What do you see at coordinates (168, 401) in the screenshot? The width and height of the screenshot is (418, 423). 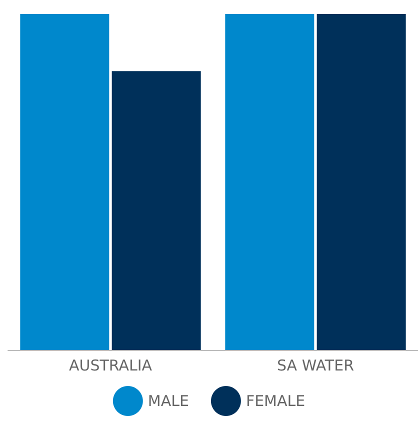 I see `legend-label: MALE` at bounding box center [168, 401].